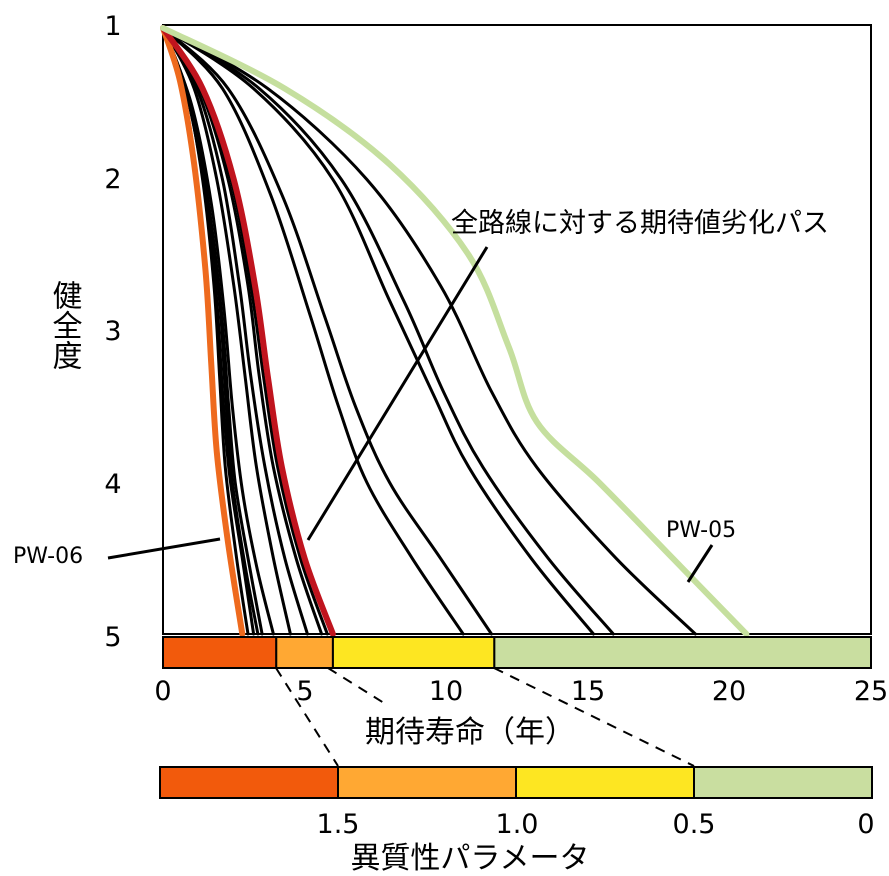 Image resolution: width=889 pixels, height=876 pixels. Describe the element at coordinates (701, 530) in the screenshot. I see `pw05-label: PW-05` at that location.